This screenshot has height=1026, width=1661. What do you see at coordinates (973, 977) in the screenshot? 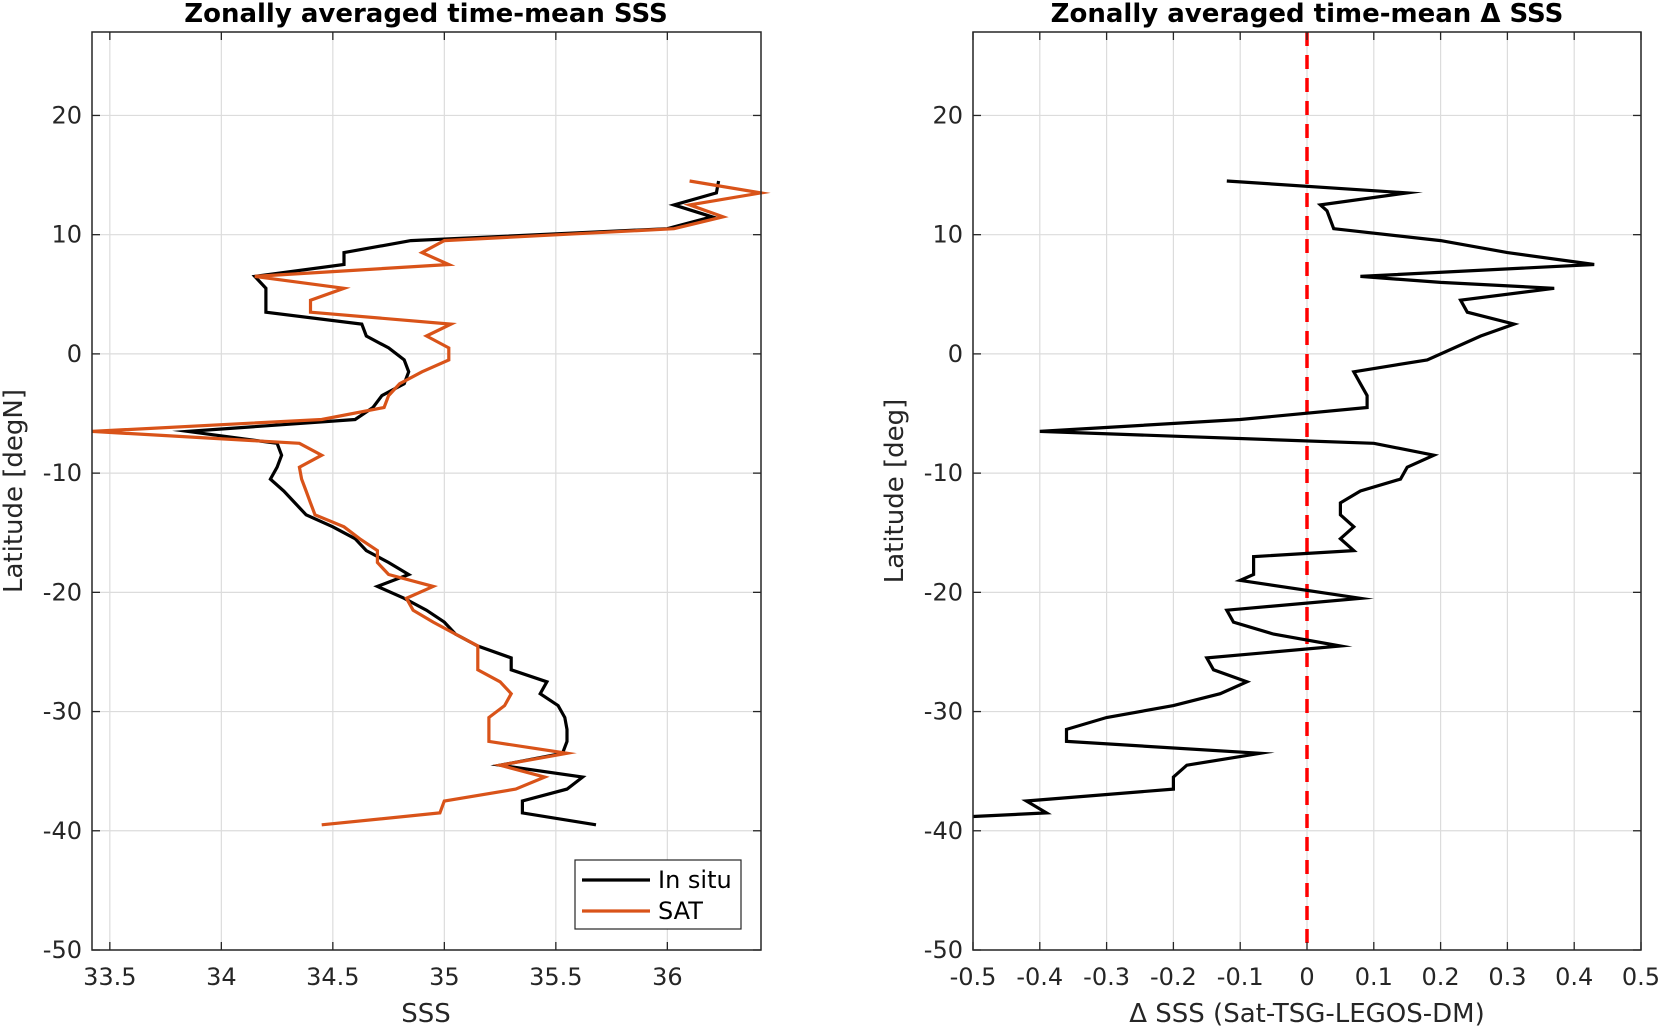
I see `x-tick-label: -0.5` at bounding box center [973, 977].